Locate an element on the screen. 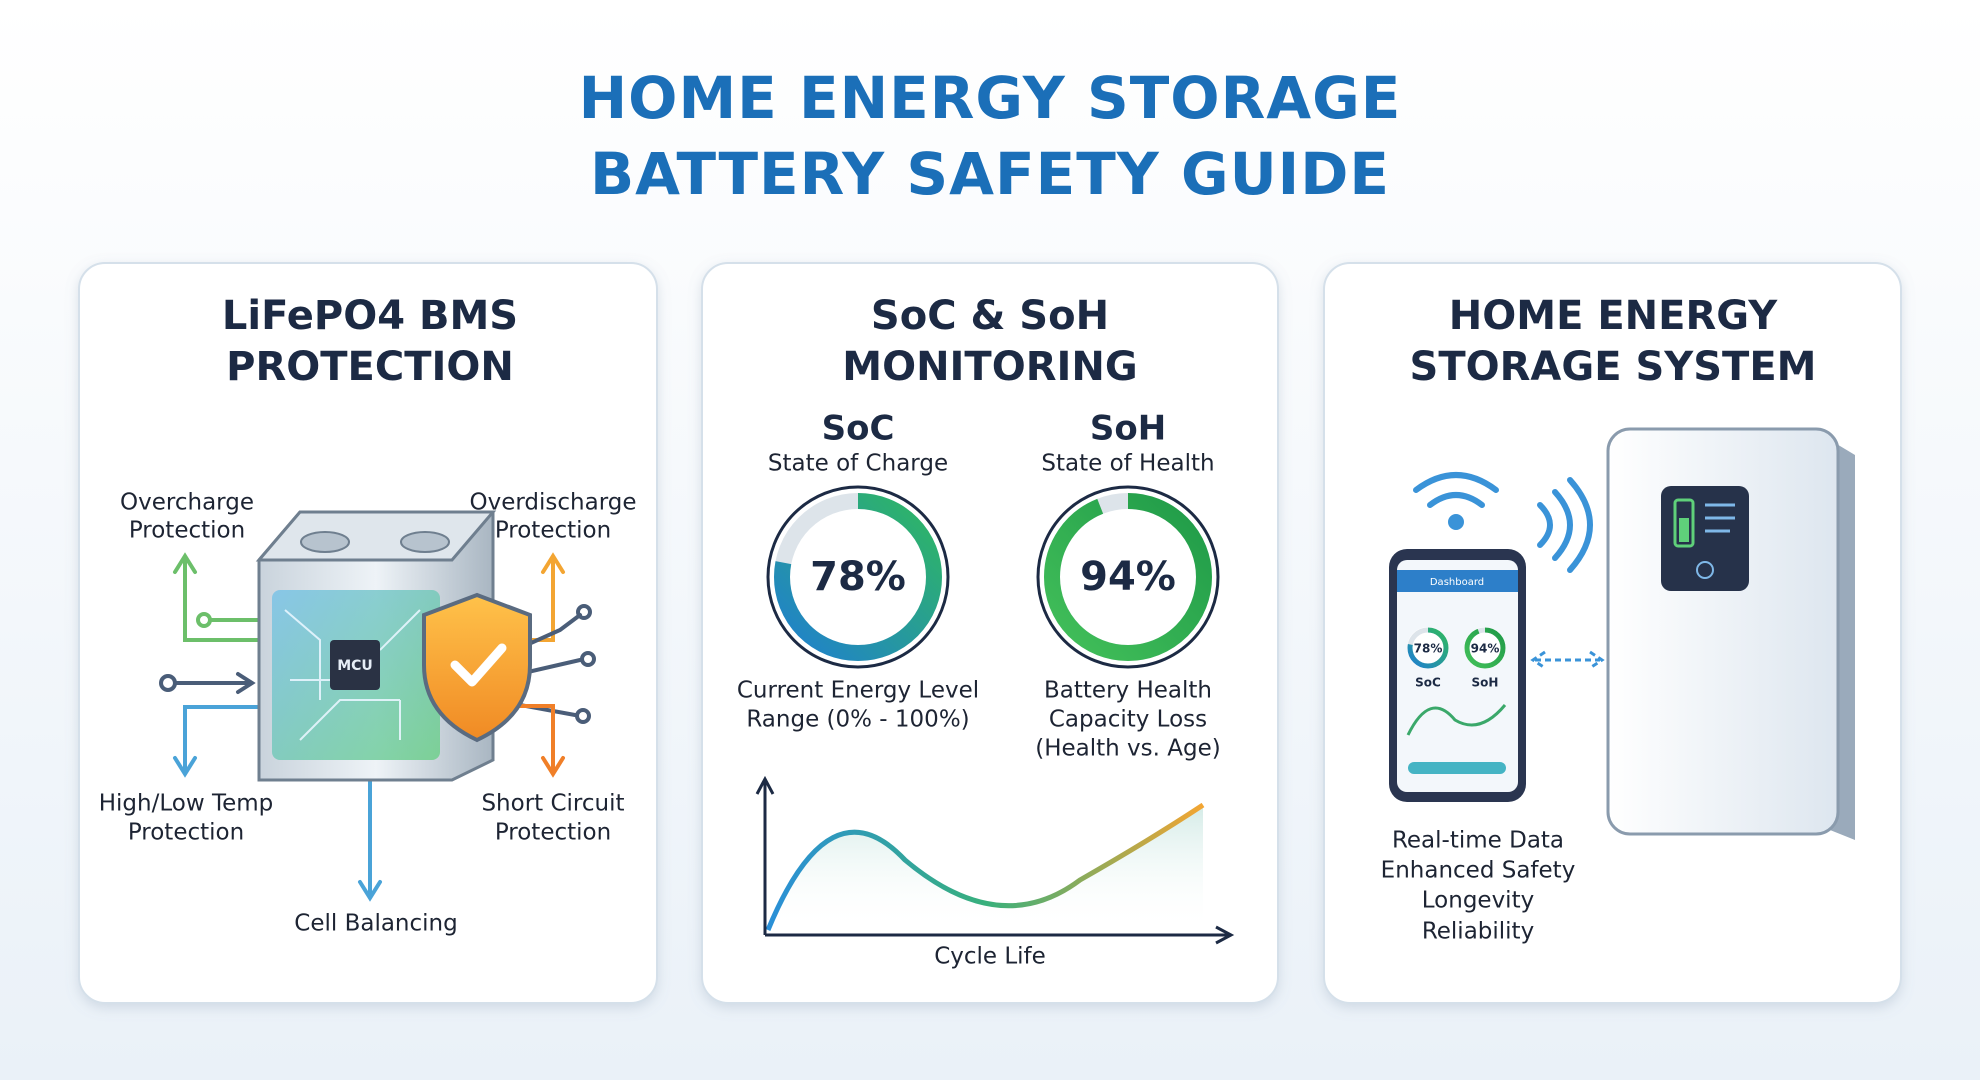 The width and height of the screenshot is (1980, 1080). panel-title: SoC & SoH is located at coordinates (990, 316).